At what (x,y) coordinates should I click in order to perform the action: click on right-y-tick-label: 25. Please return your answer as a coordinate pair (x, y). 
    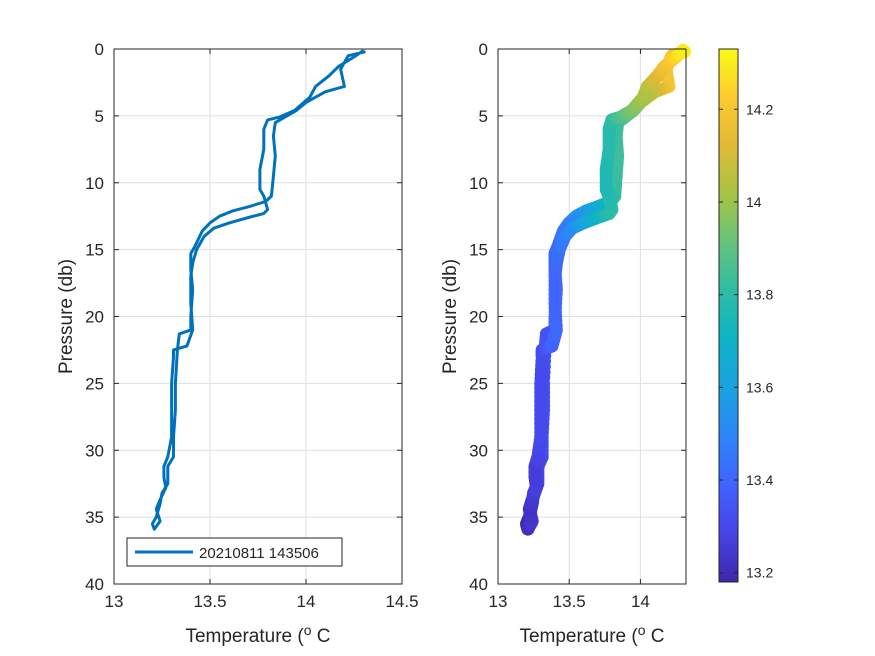
    Looking at the image, I should click on (478, 383).